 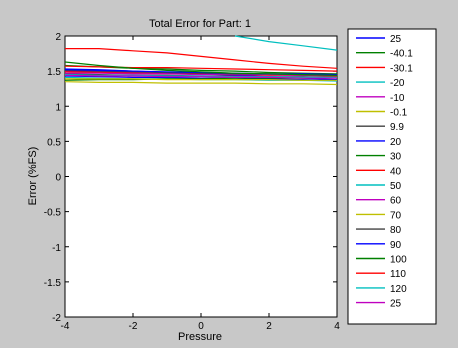 I want to click on y-tick-label: -1.5, so click(x=53, y=283).